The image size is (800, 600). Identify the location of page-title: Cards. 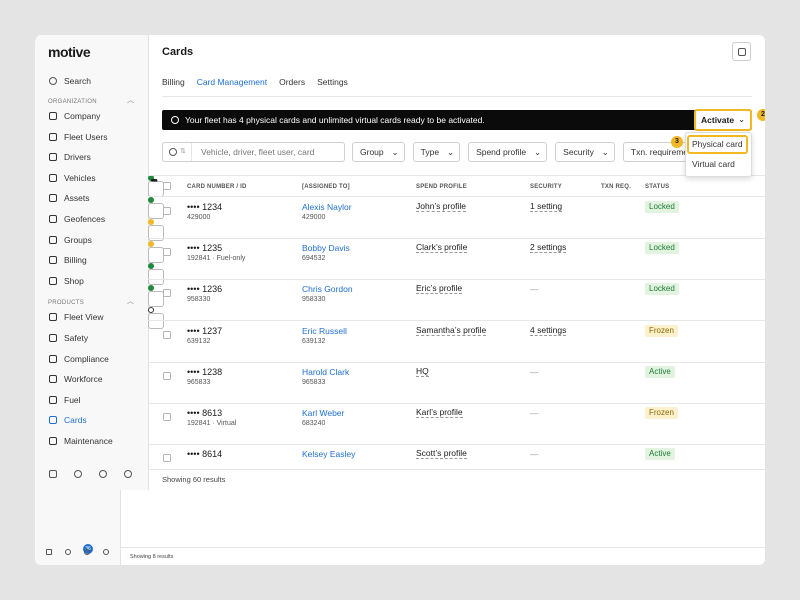
(178, 52).